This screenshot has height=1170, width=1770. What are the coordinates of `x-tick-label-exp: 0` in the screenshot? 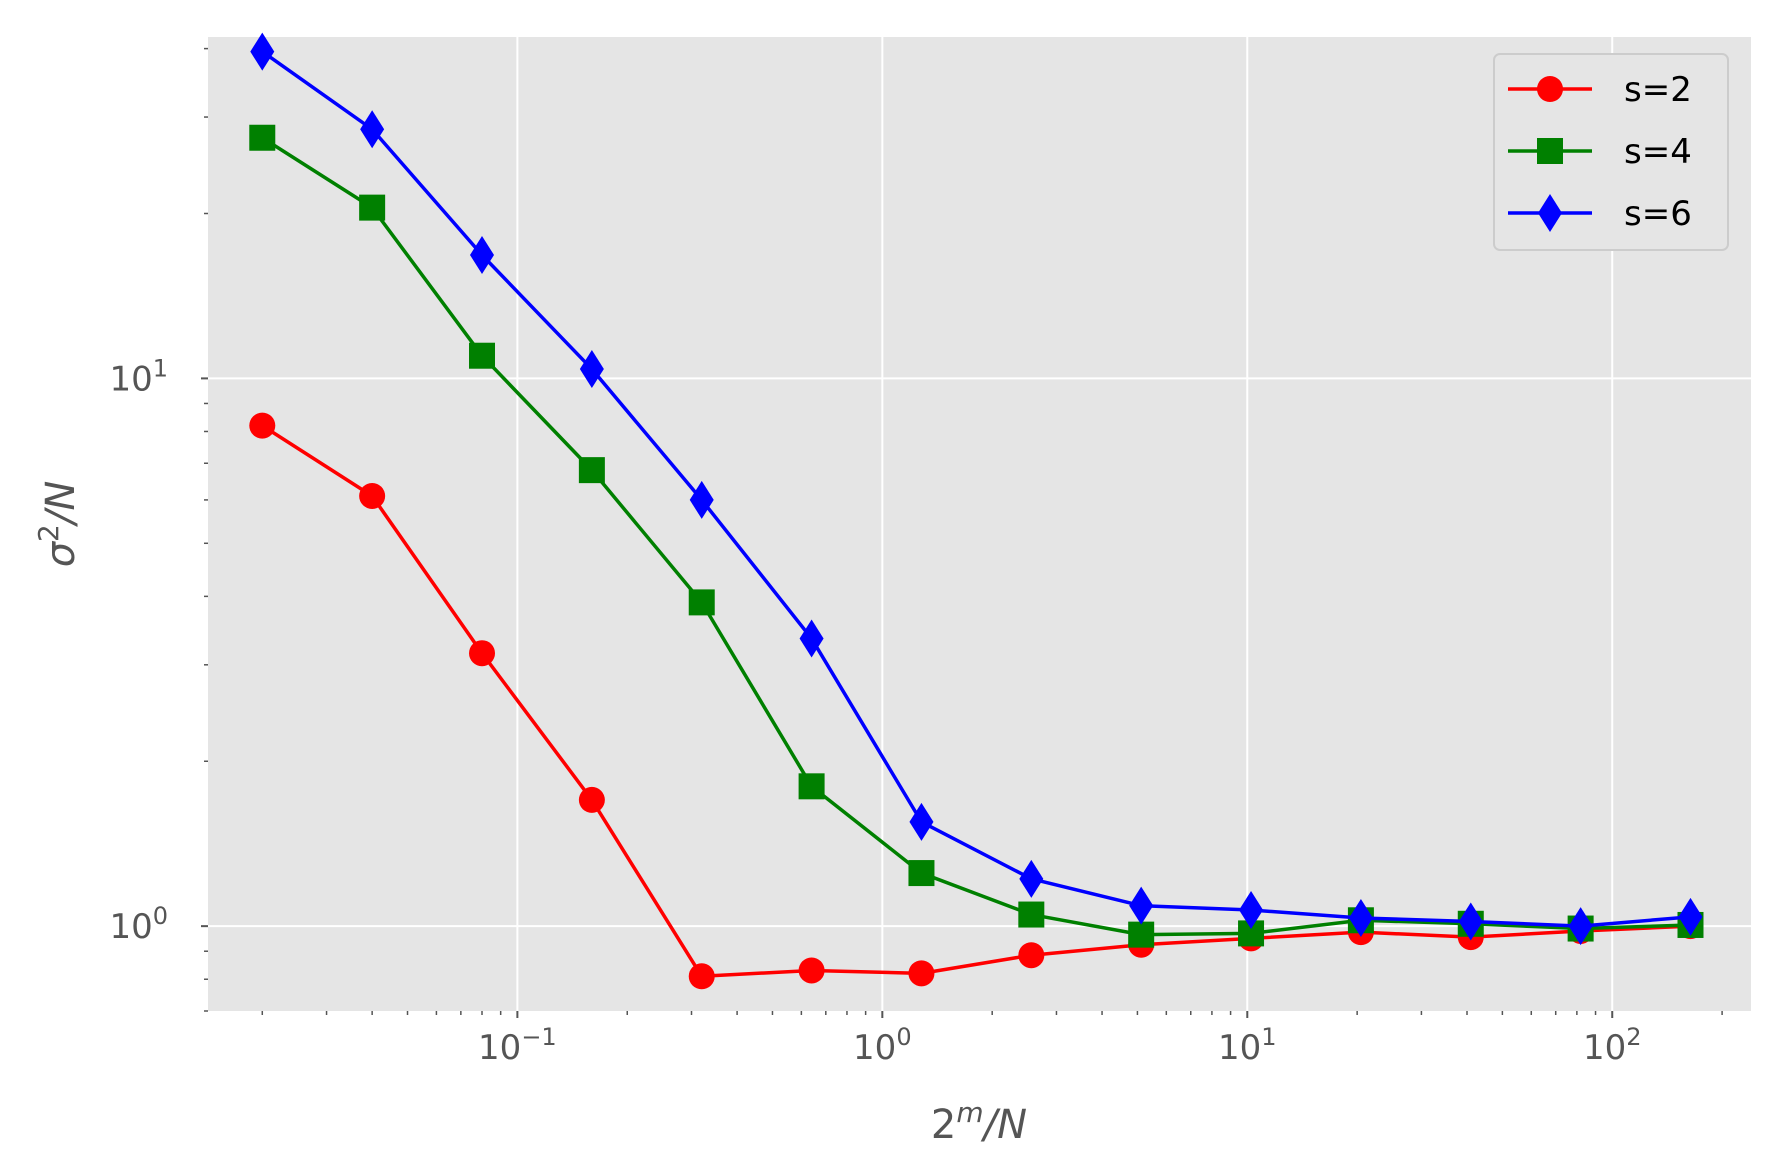 It's located at (903, 1037).